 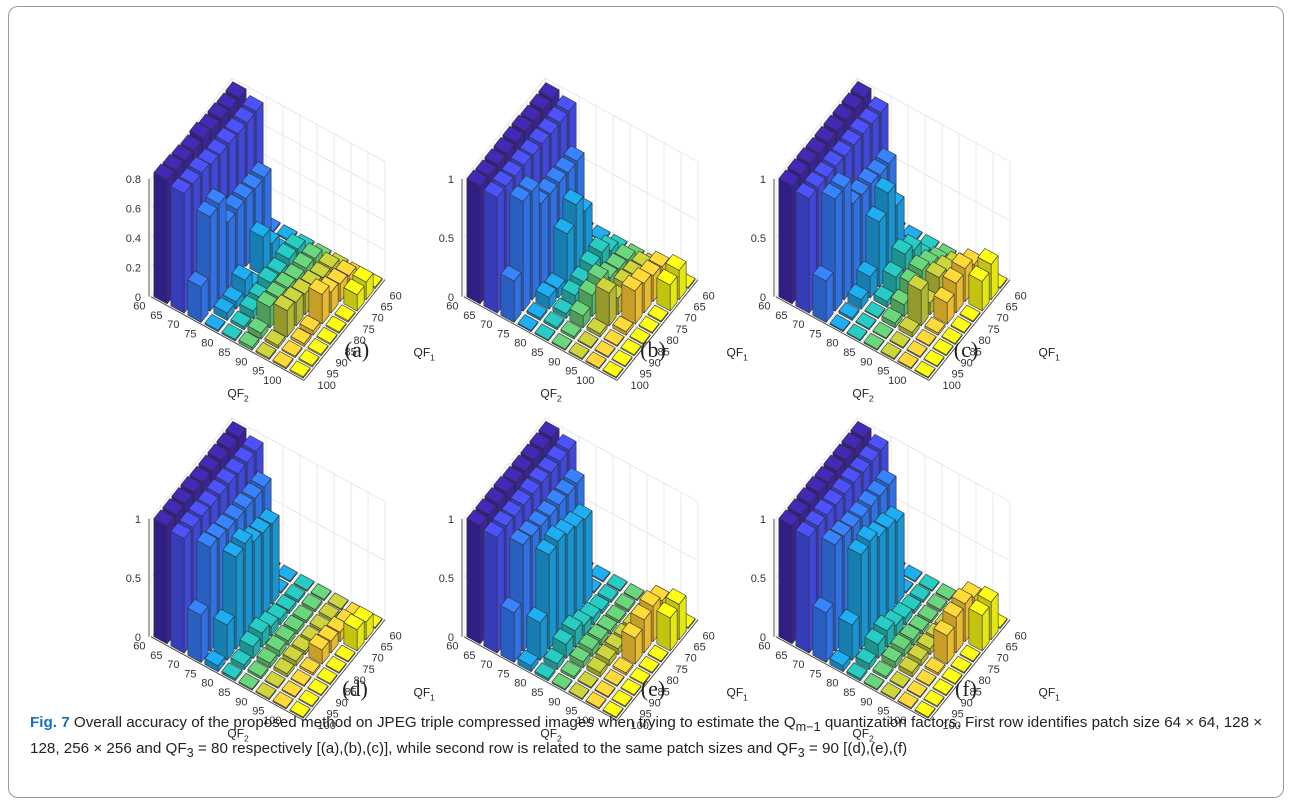 I want to click on qf2-tick-label: 80, so click(x=520, y=684).